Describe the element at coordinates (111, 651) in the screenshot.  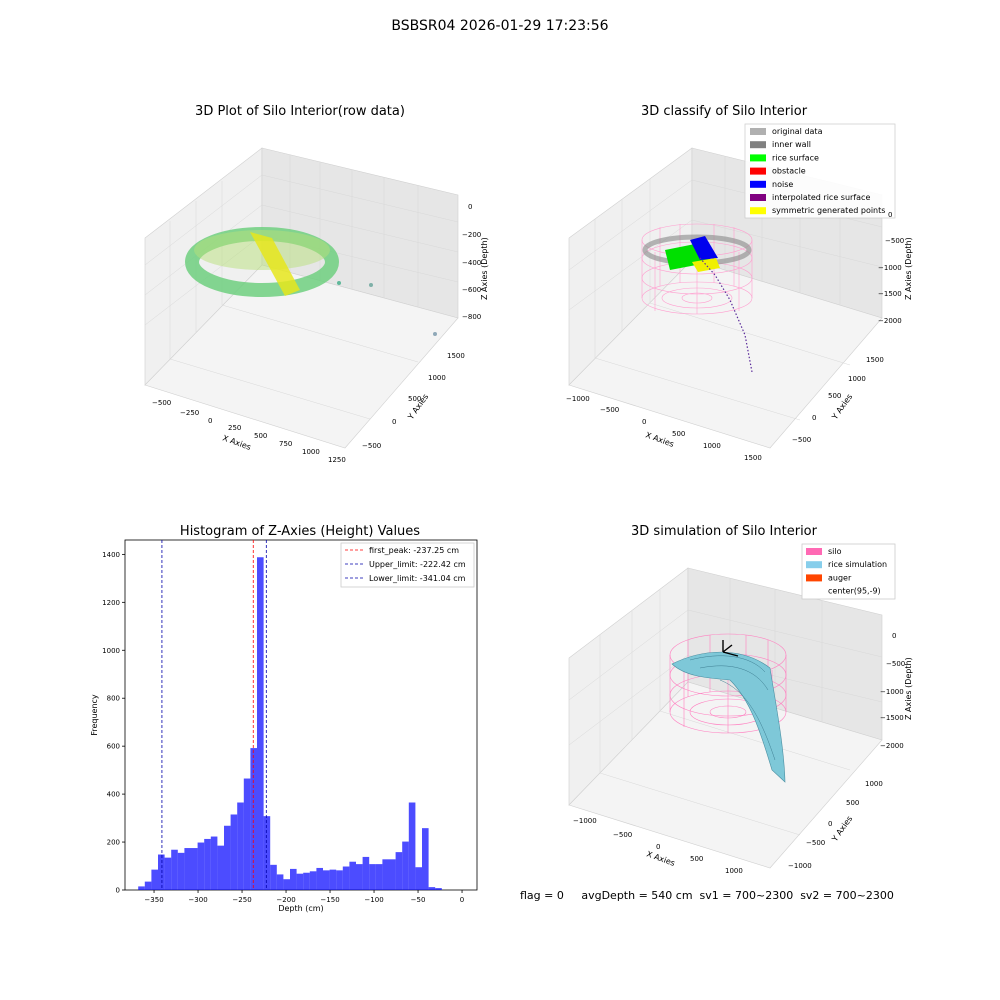
I see `histogram-y-tick-label: 1000` at that location.